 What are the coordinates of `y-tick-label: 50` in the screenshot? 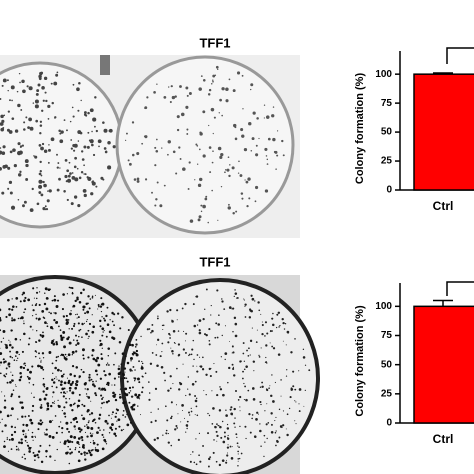 It's located at (387, 364).